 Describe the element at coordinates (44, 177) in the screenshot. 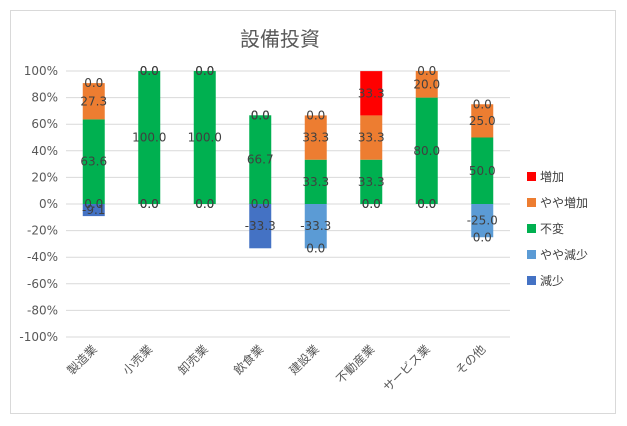

I see `y-tick-label: 20%` at that location.